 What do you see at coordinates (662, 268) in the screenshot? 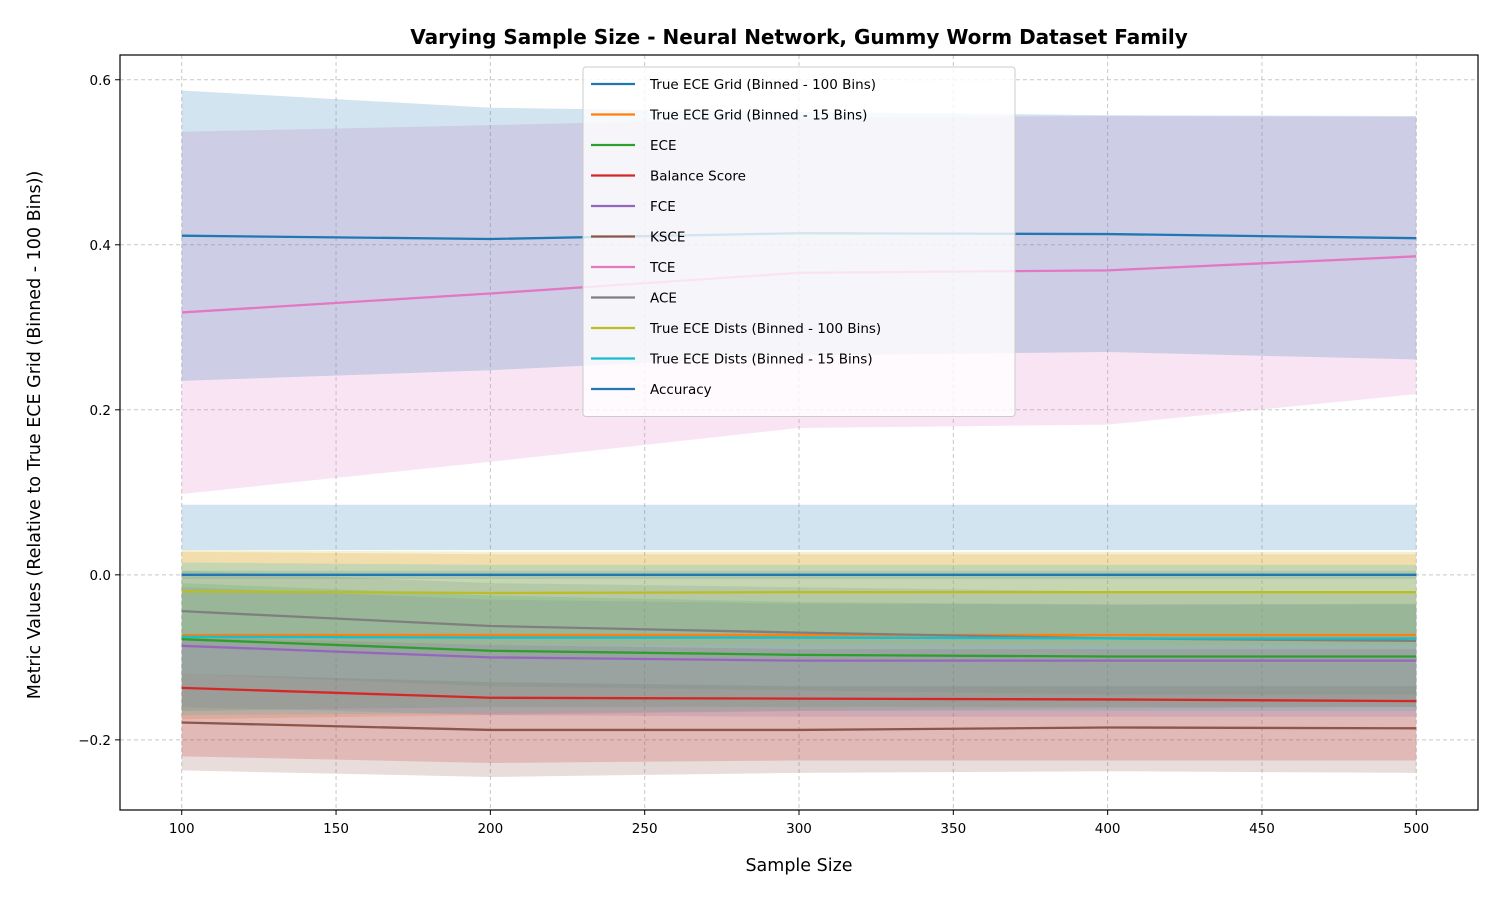
I see `legend-label: TCE` at bounding box center [662, 268].